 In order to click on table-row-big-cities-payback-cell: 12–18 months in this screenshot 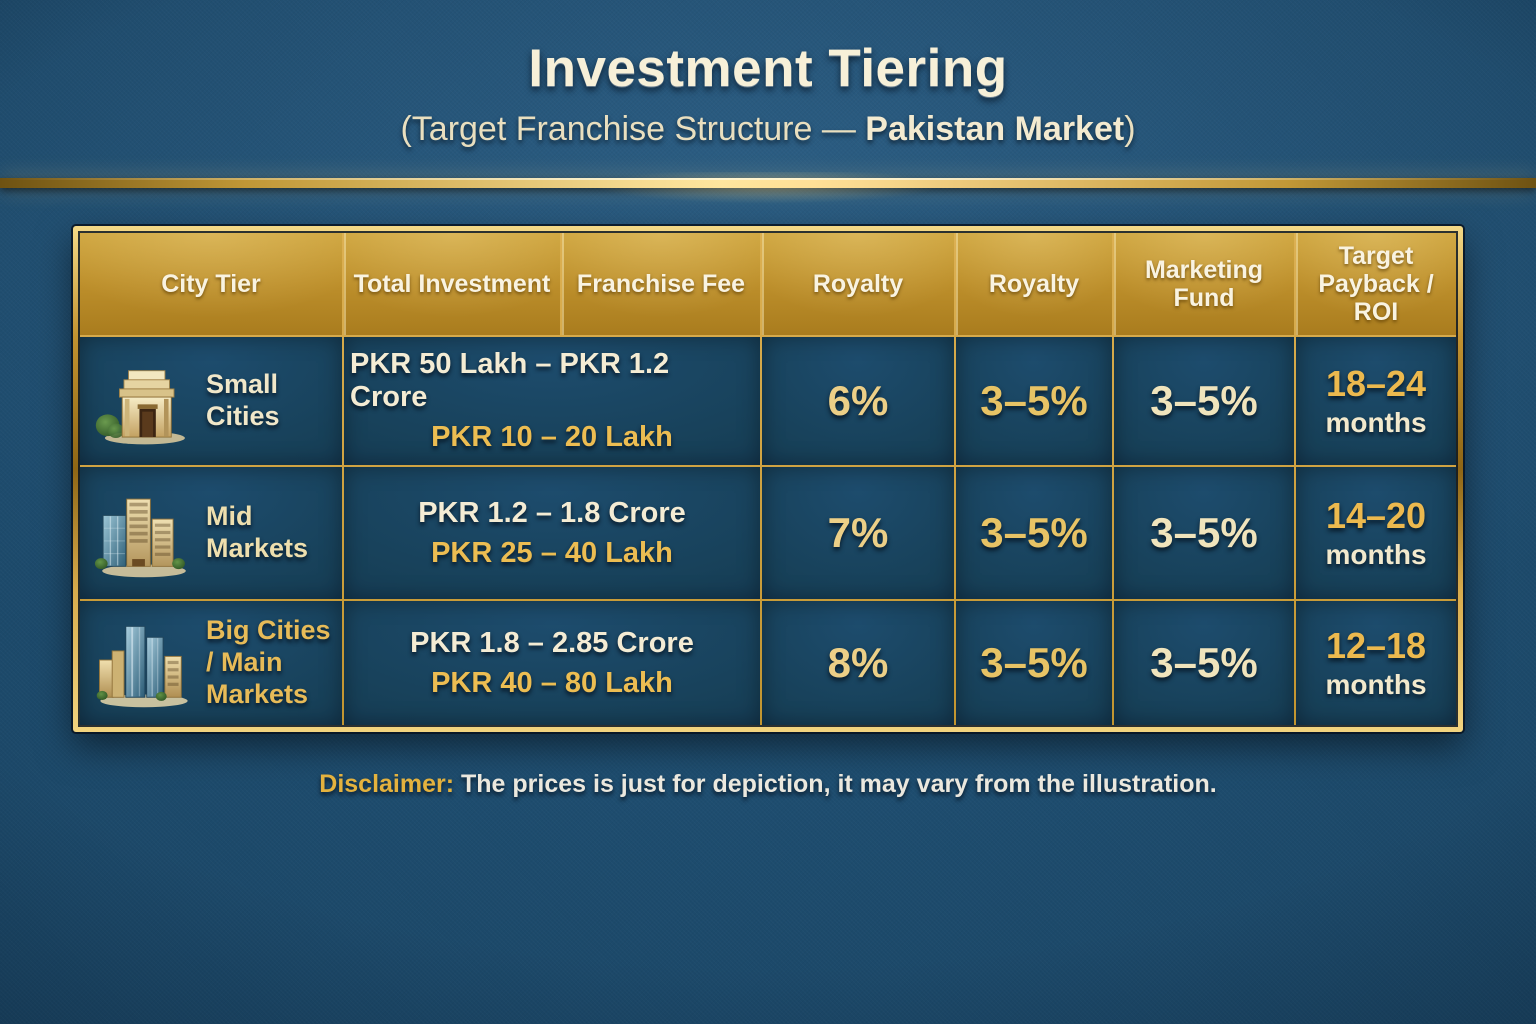, I will do `click(1376, 663)`.